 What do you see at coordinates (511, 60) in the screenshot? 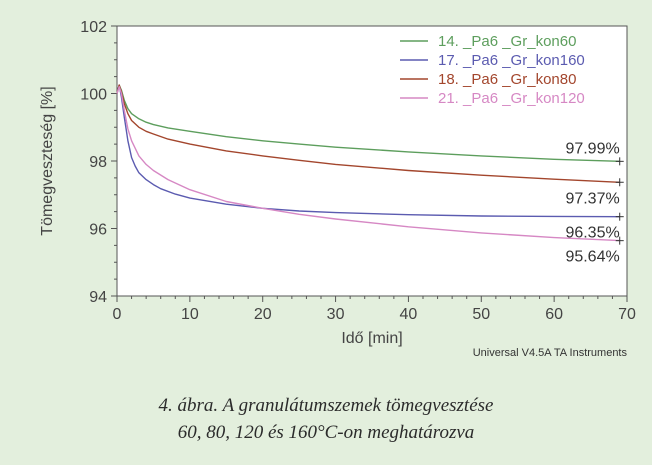
I see `legend-label-2: 17. _Pa6 _Gr_kon160` at bounding box center [511, 60].